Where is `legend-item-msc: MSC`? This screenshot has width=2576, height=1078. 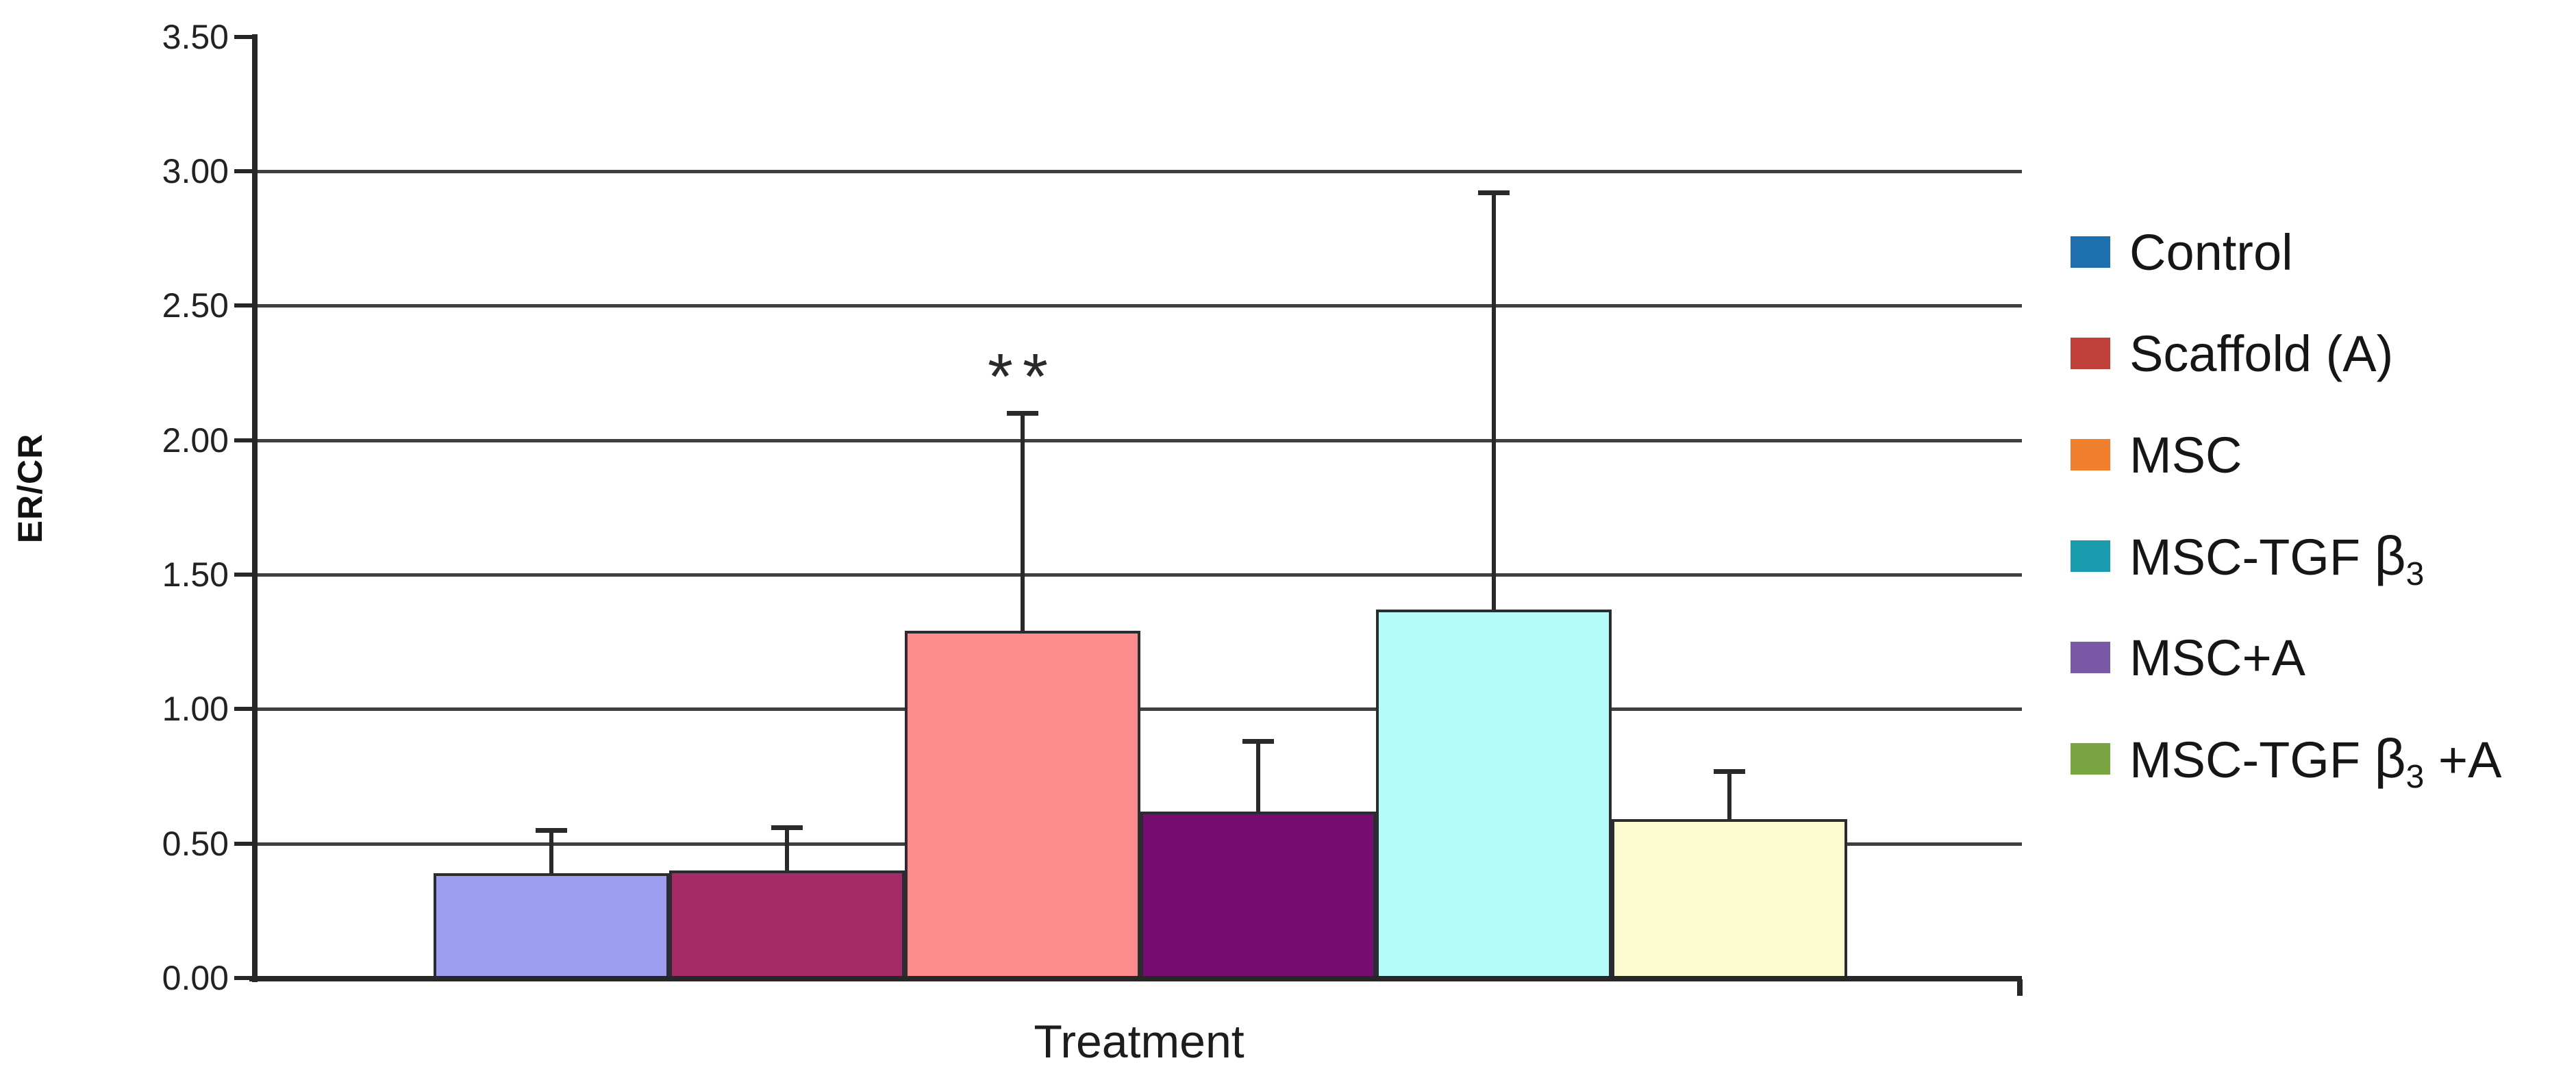 legend-item-msc: MSC is located at coordinates (2156, 455).